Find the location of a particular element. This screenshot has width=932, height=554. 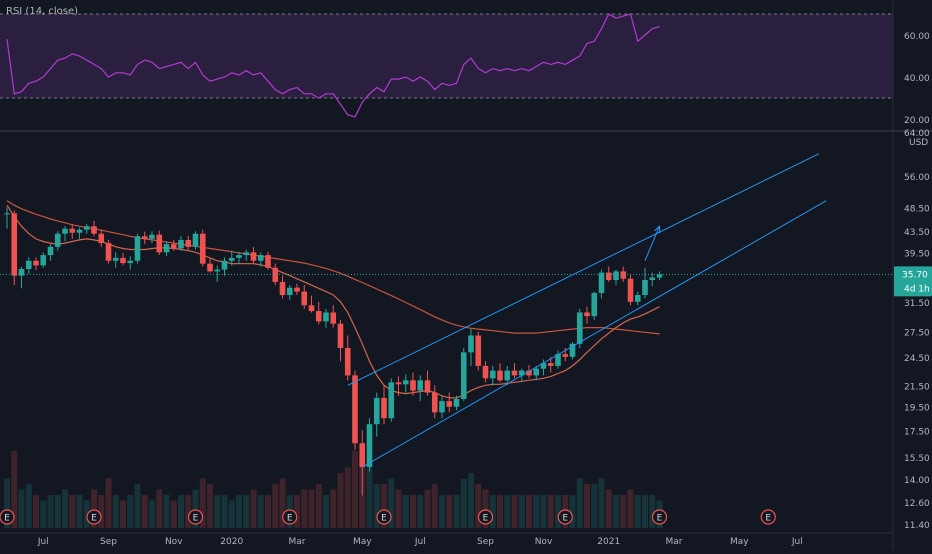

earnings-marker: E is located at coordinates (7, 517).